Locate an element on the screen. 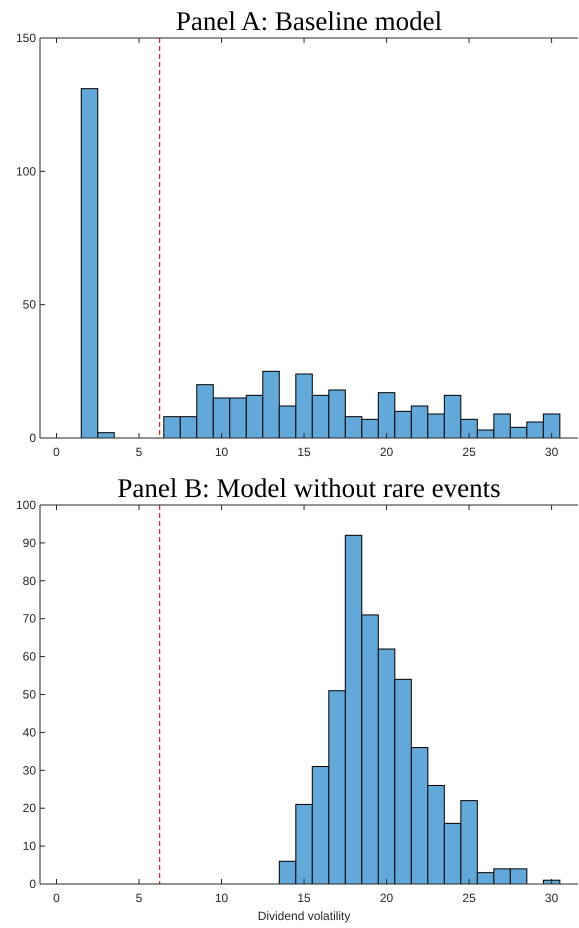 The width and height of the screenshot is (579, 928). y-tick-label: 60 is located at coordinates (29, 657).